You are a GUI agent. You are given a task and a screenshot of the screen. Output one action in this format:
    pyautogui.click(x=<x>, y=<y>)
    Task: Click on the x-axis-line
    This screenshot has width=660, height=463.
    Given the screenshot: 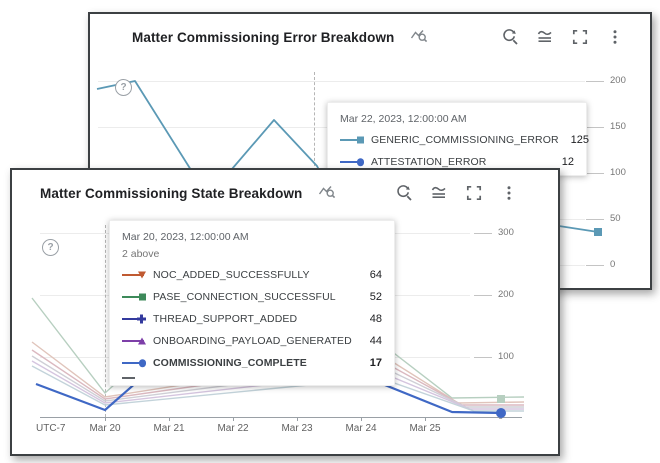 What is the action you would take?
    pyautogui.click(x=281, y=417)
    